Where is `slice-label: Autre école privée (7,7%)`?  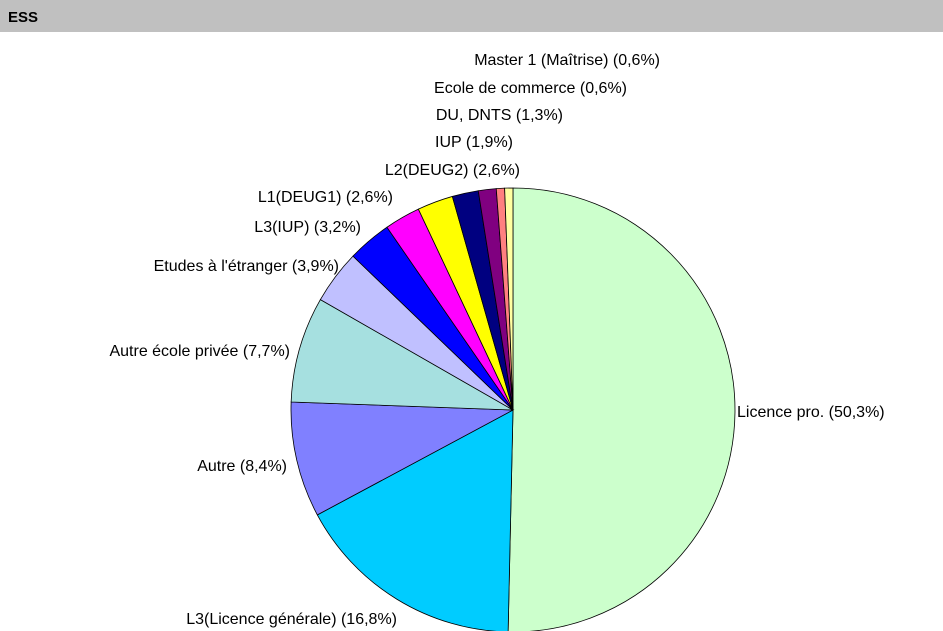 slice-label: Autre école privée (7,7%) is located at coordinates (199, 351).